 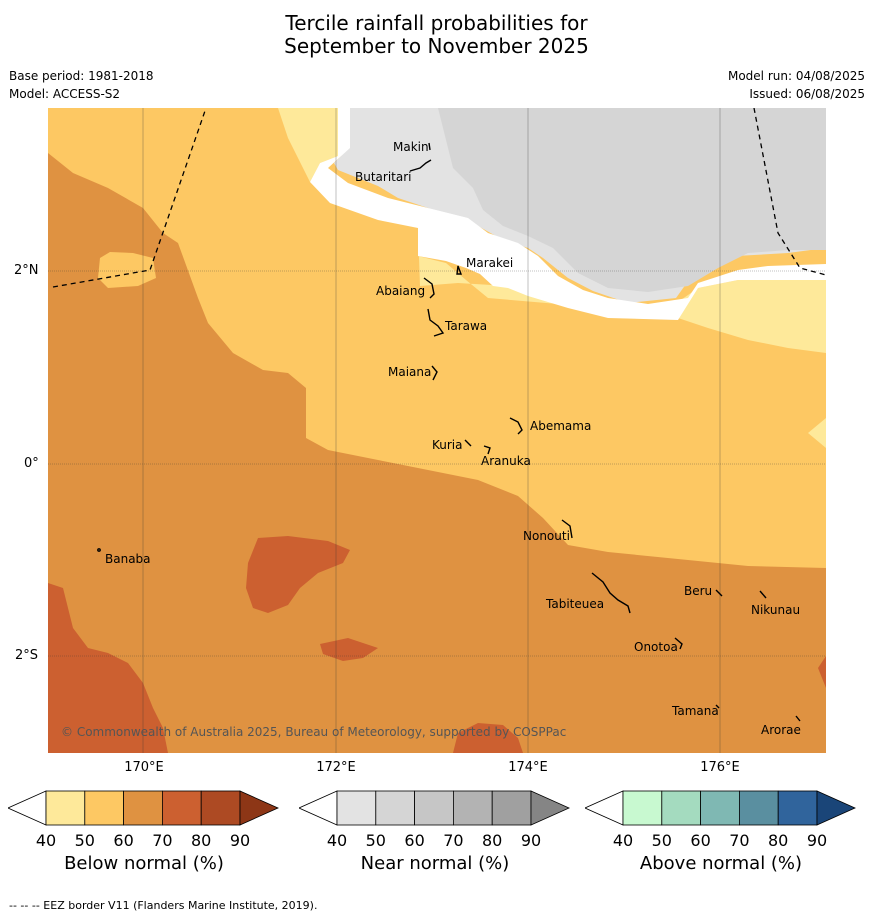 What do you see at coordinates (822, 672) in the screenshot?
I see `region-below-70-80-east` at bounding box center [822, 672].